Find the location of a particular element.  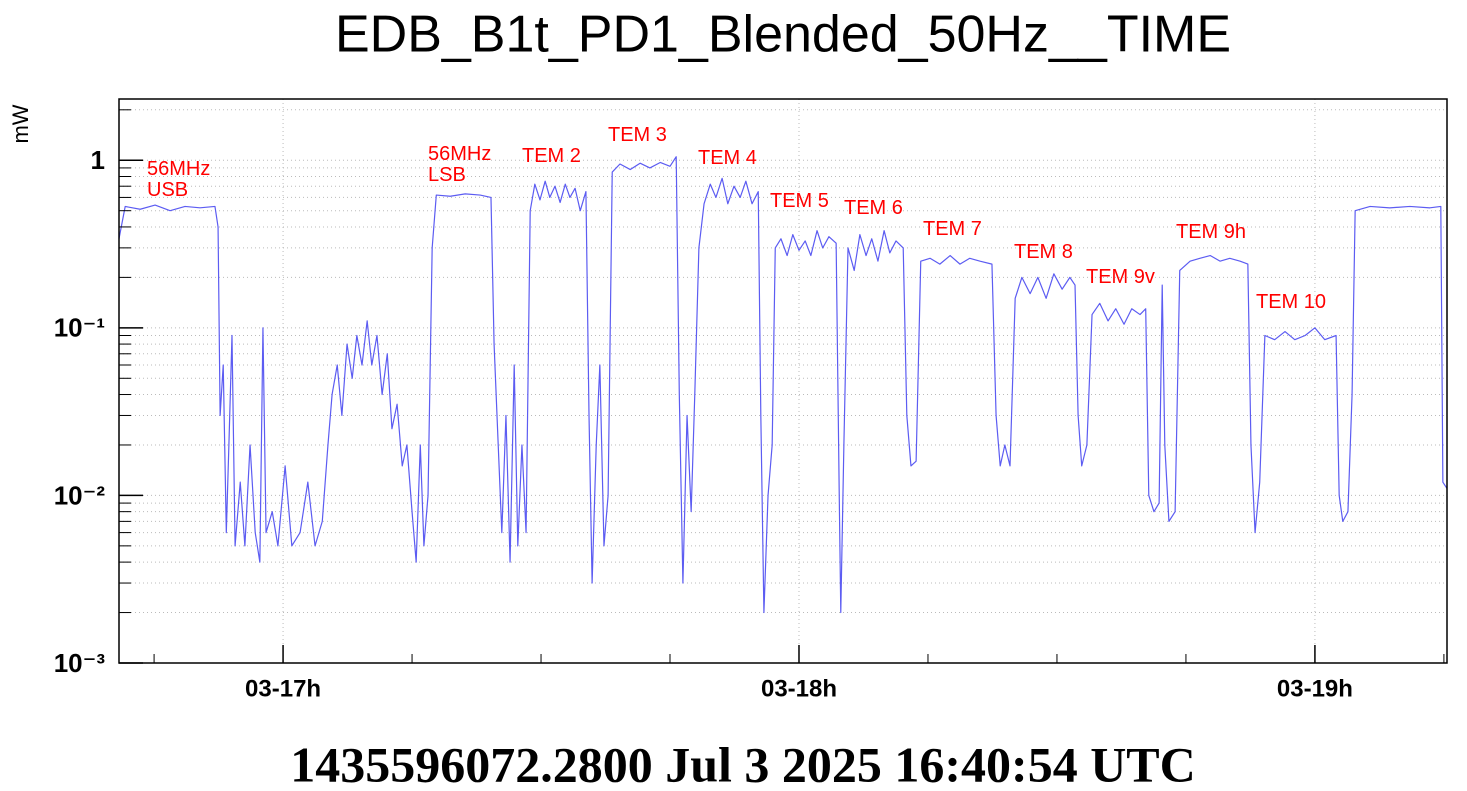

annotation: TEM 9h is located at coordinates (1211, 232).